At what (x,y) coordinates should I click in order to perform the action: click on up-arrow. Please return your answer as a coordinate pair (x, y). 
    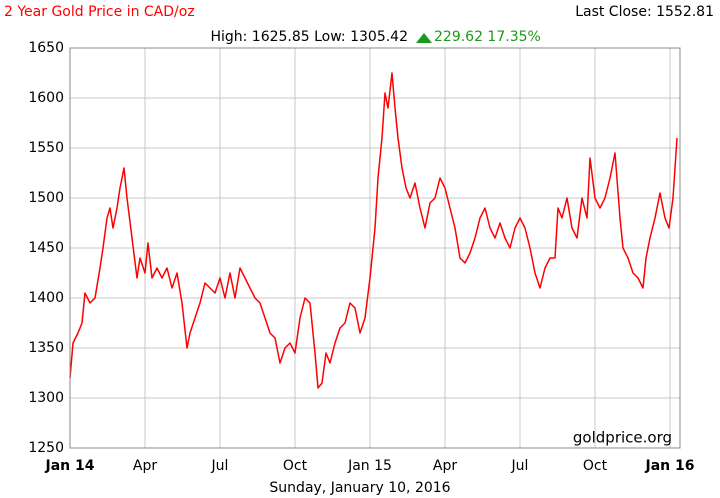
    Looking at the image, I should click on (424, 38).